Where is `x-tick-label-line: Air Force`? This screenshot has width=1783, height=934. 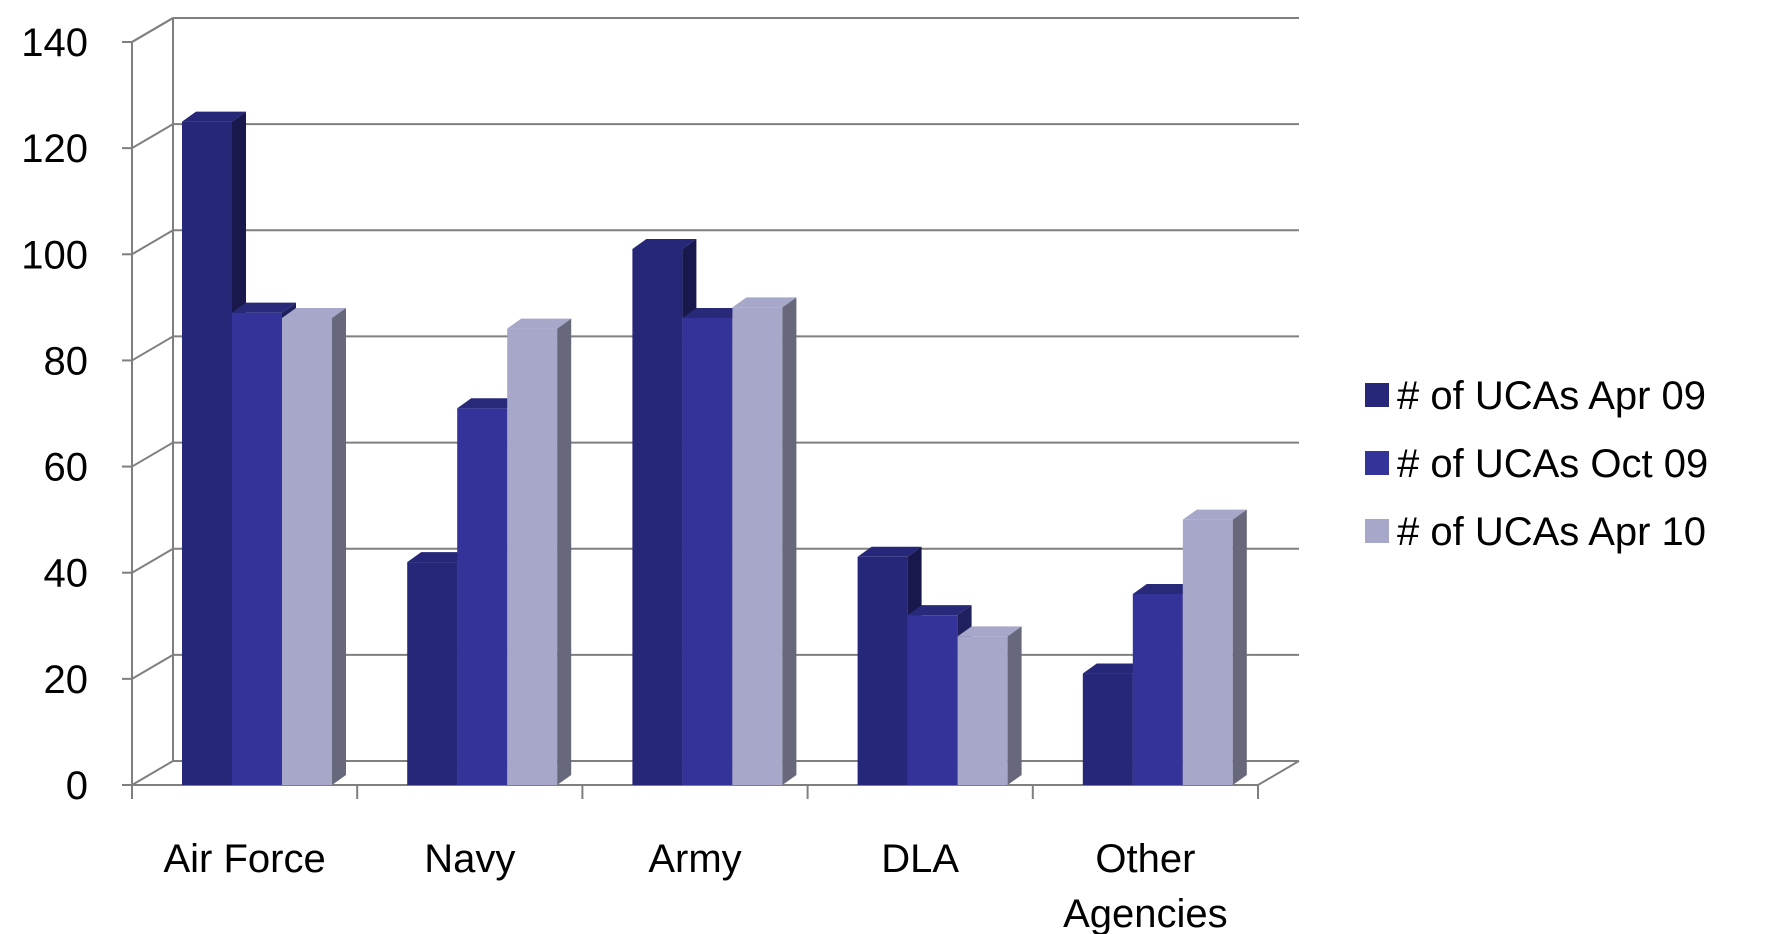 x-tick-label-line: Air Force is located at coordinates (244, 859).